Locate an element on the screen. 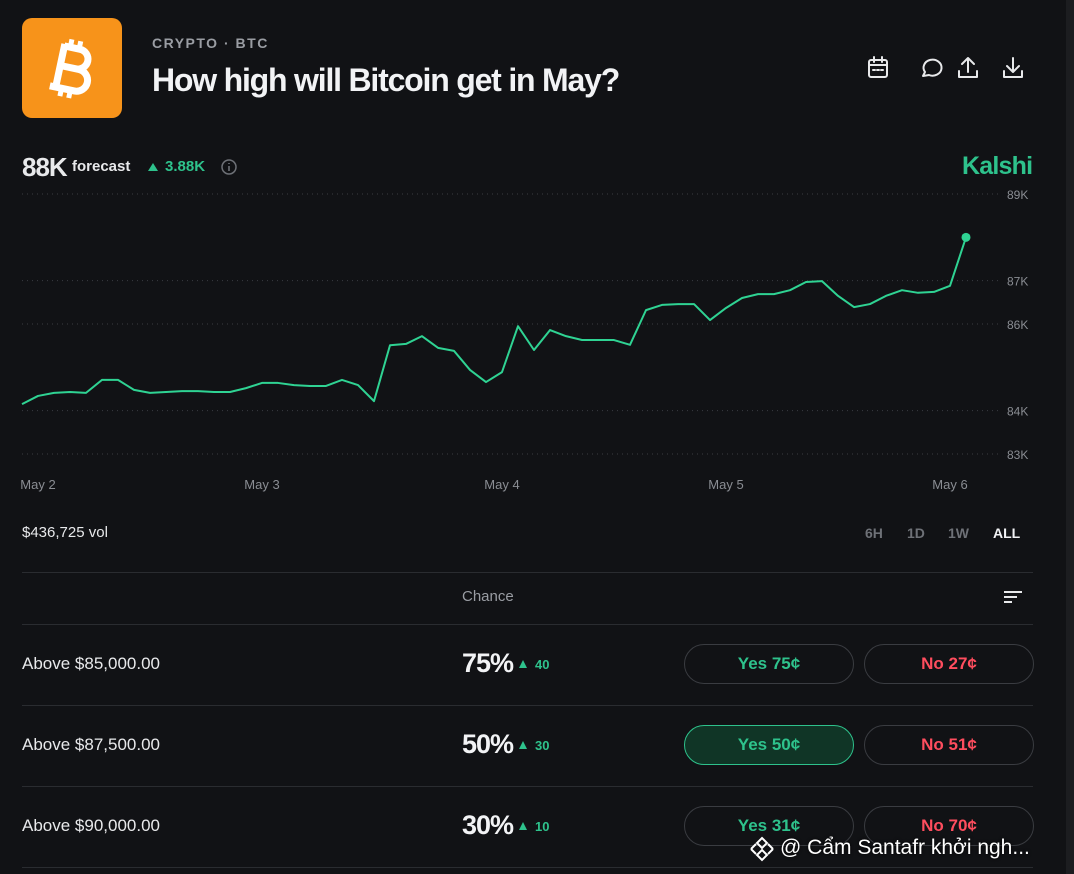 This screenshot has height=874, width=1074. bitcoin-symbol is located at coordinates (70, 68).